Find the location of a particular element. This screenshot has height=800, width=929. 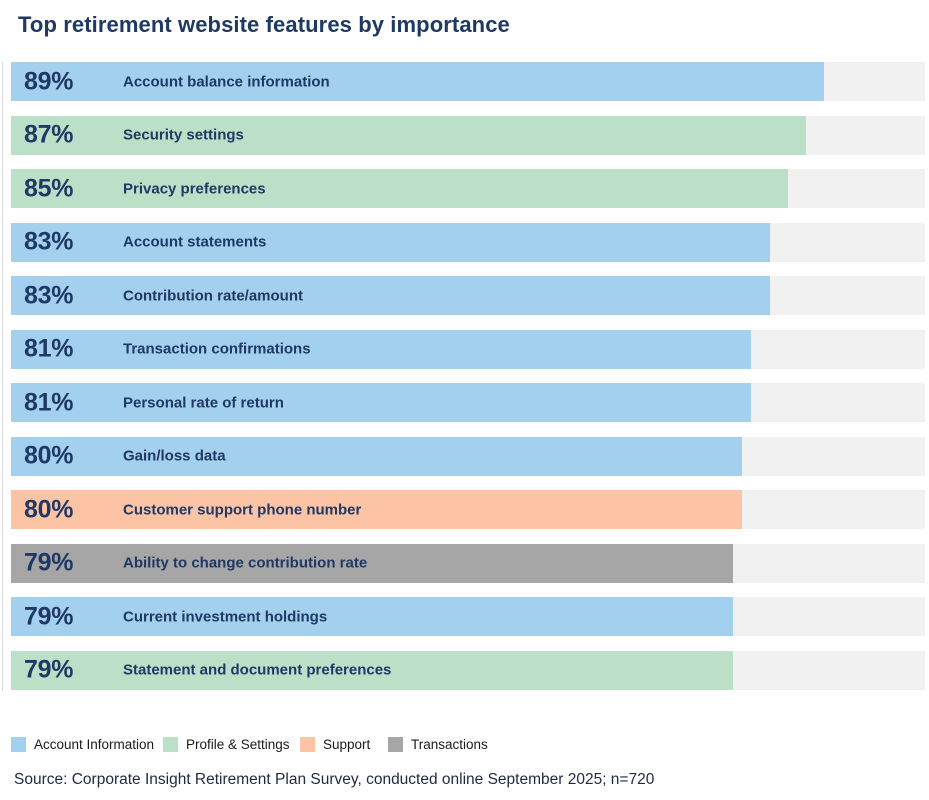

bar-feature-label: Gain/loss data is located at coordinates (174, 456).